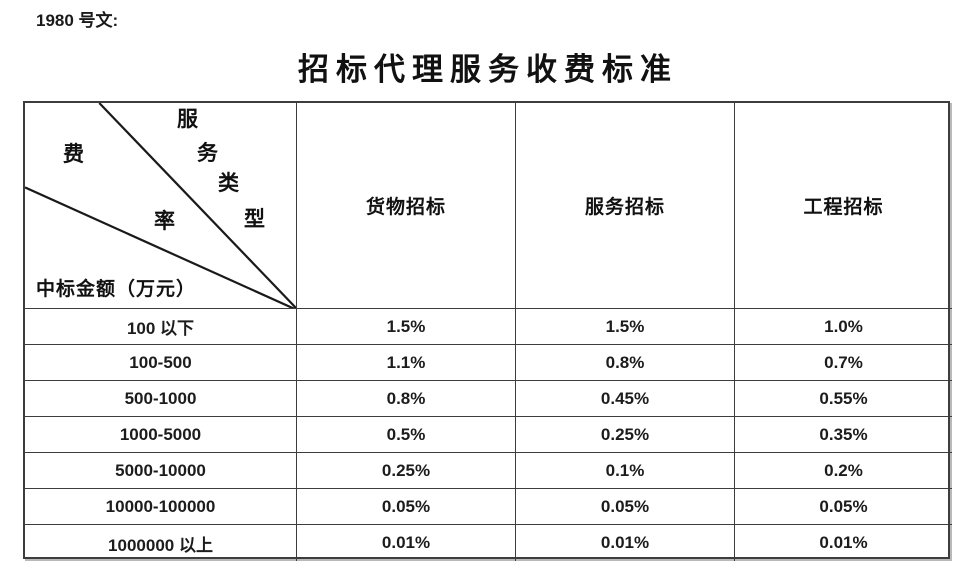 The width and height of the screenshot is (976, 581). What do you see at coordinates (406, 399) in the screenshot?
I see `goods-rate-cell: 0.8%` at bounding box center [406, 399].